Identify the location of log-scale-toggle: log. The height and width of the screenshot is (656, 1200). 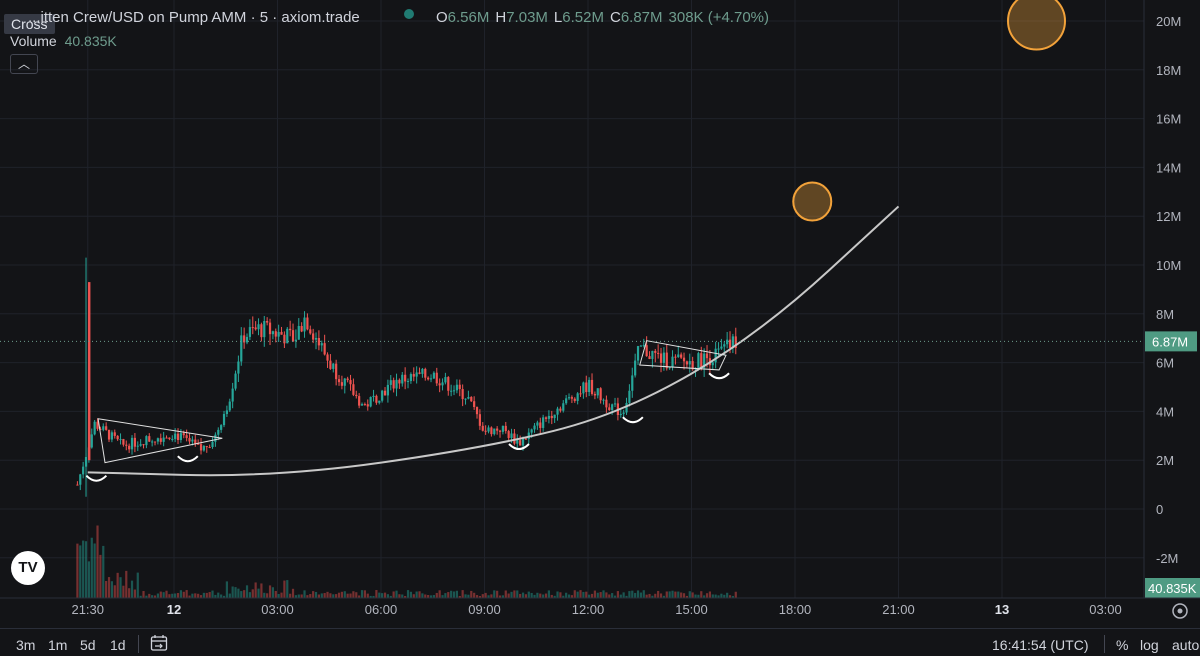
(1149, 645).